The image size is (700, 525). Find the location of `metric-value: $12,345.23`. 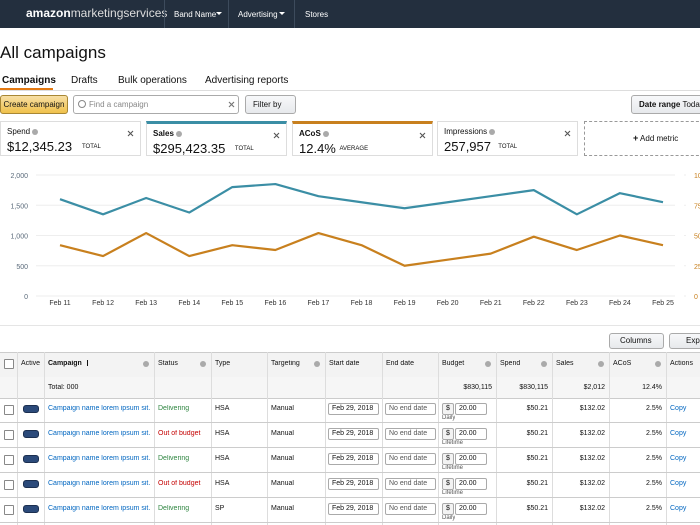

metric-value: $12,345.23 is located at coordinates (40, 146).